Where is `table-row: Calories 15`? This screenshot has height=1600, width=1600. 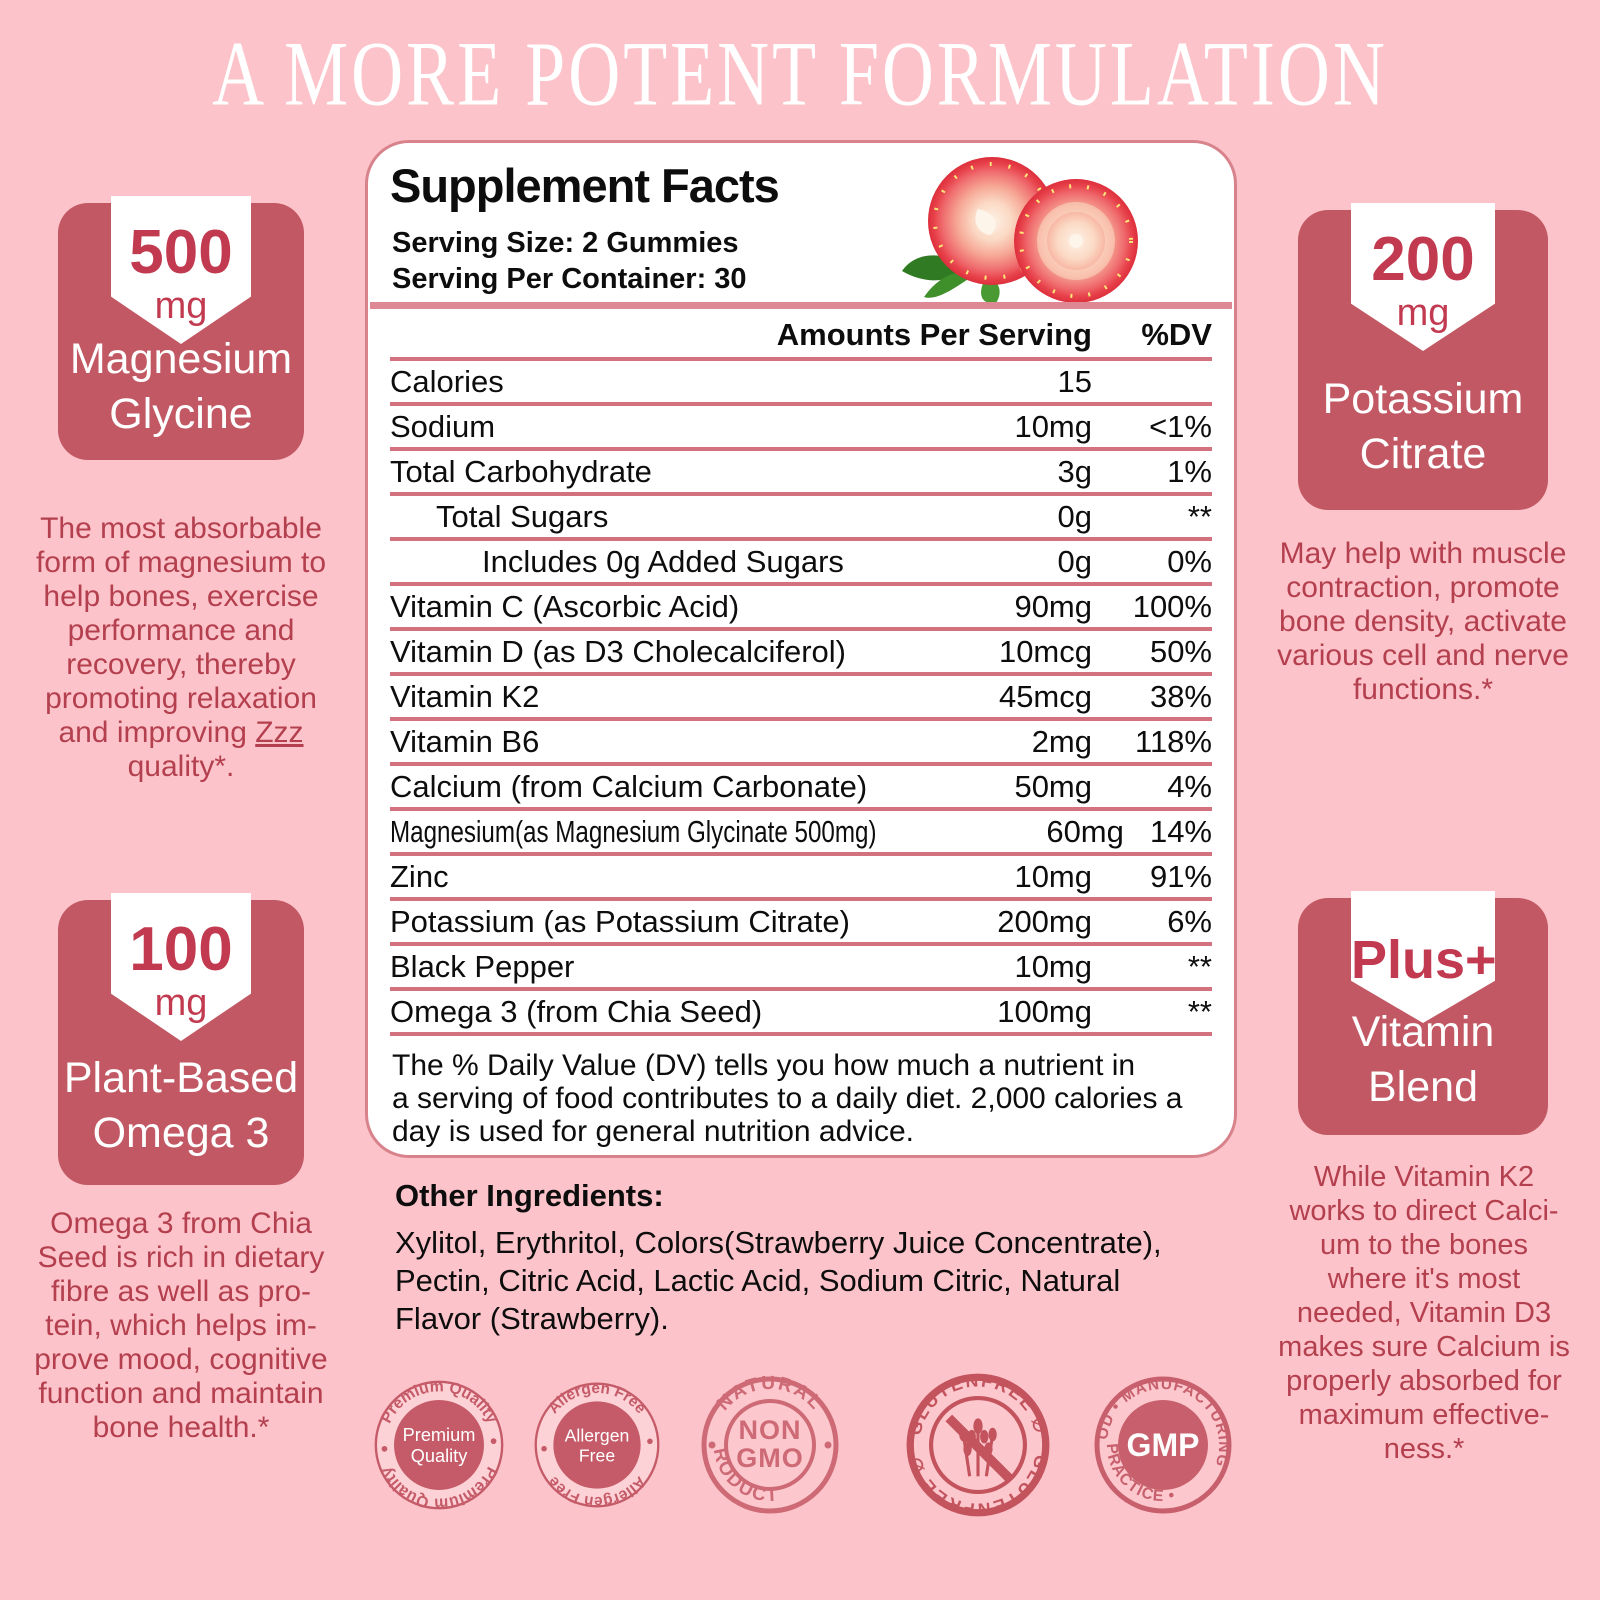
table-row: Calories 15 is located at coordinates (801, 383).